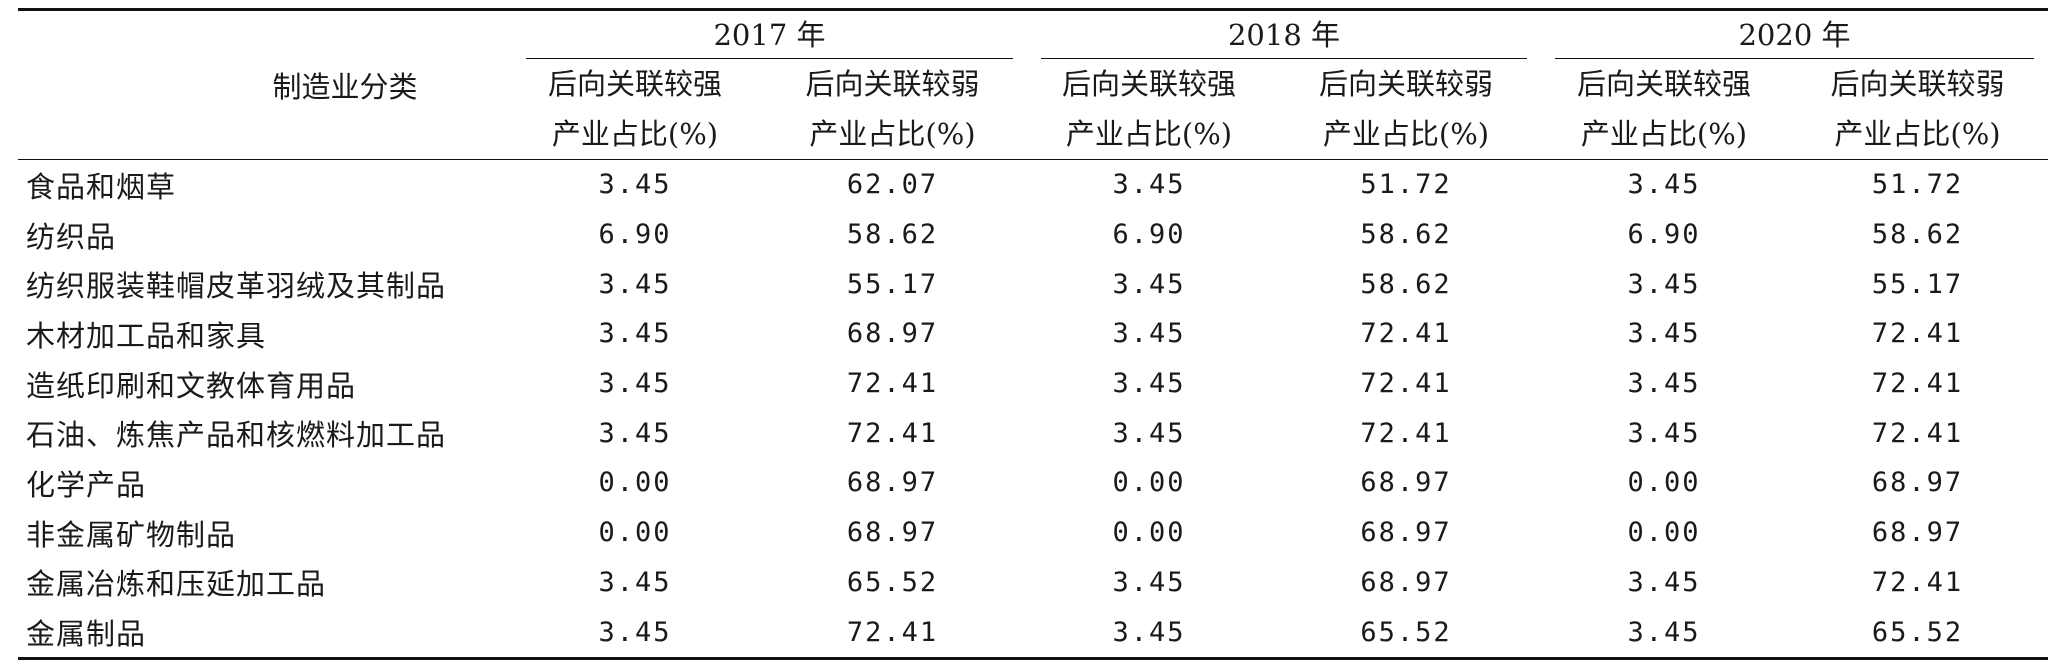  I want to click on category-cell: 木材加工品和家具, so click(146, 335).